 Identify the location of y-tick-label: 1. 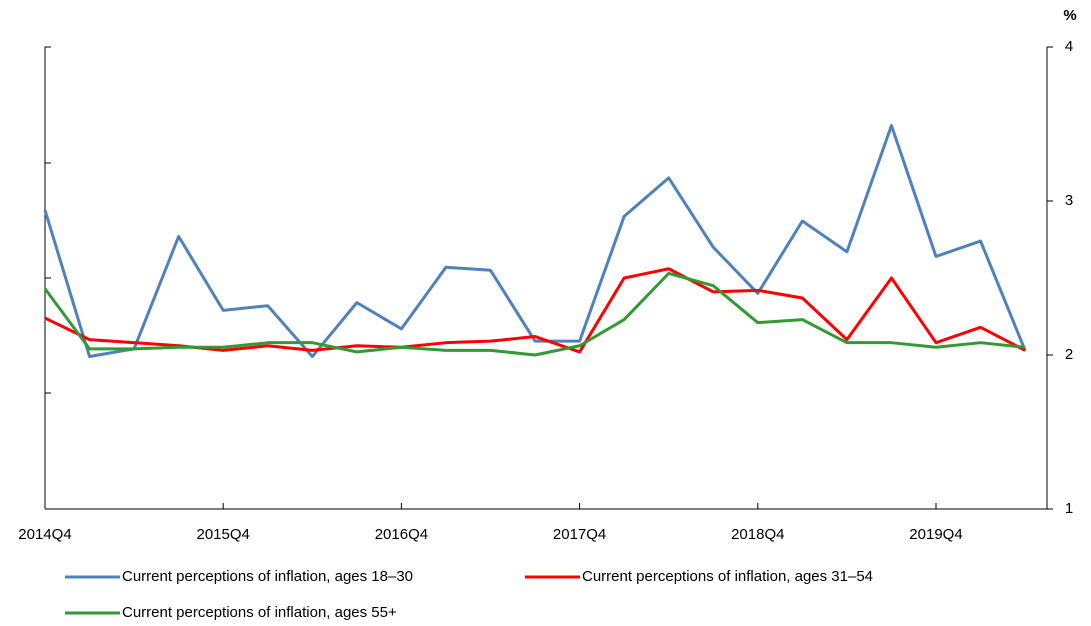
(1069, 508).